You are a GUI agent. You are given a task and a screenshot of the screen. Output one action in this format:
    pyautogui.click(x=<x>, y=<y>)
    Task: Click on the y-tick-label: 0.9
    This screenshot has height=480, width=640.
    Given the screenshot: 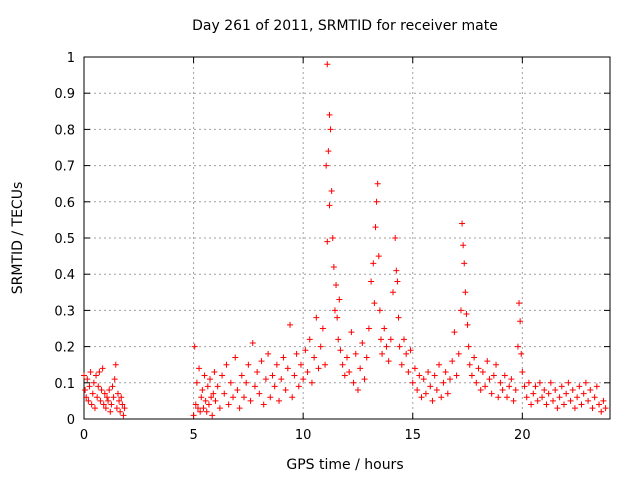 What is the action you would take?
    pyautogui.click(x=64, y=94)
    